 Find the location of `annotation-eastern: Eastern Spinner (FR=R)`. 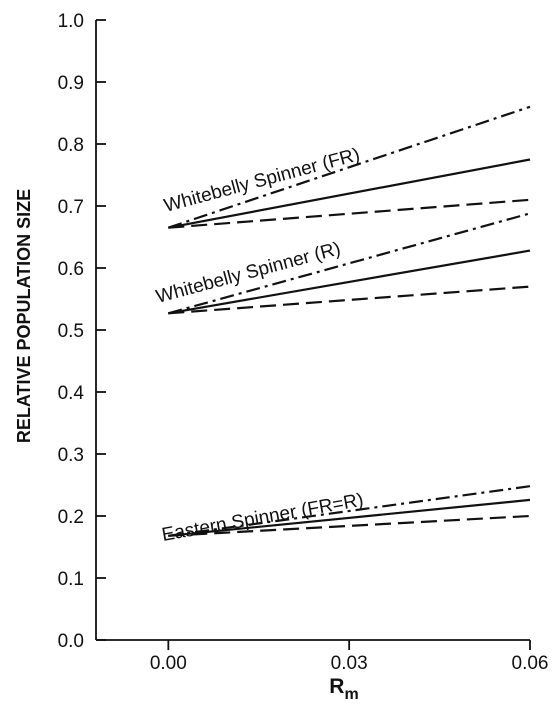

annotation-eastern: Eastern Spinner (FR=R) is located at coordinates (262, 518).